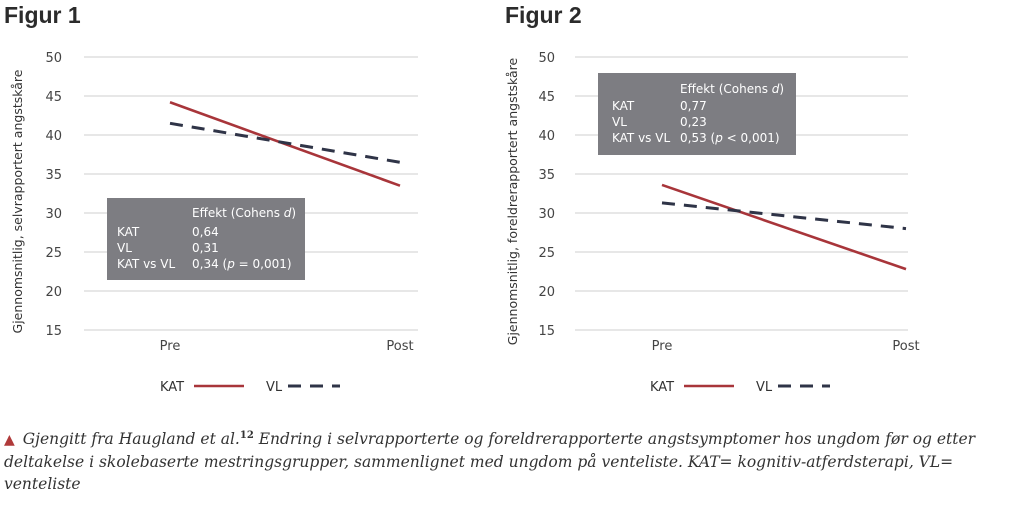 The image size is (1024, 510). Describe the element at coordinates (246, 435) in the screenshot. I see `caption-reference: 12` at that location.